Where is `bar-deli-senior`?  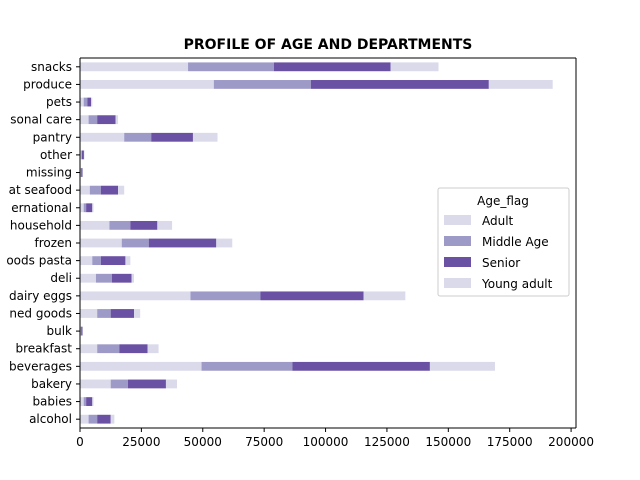 bar-deli-senior is located at coordinates (121, 278).